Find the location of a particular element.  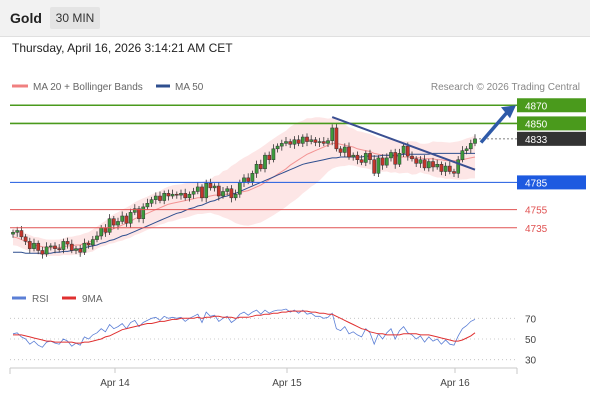

timeframe-badge: 30 MIN is located at coordinates (75, 18).